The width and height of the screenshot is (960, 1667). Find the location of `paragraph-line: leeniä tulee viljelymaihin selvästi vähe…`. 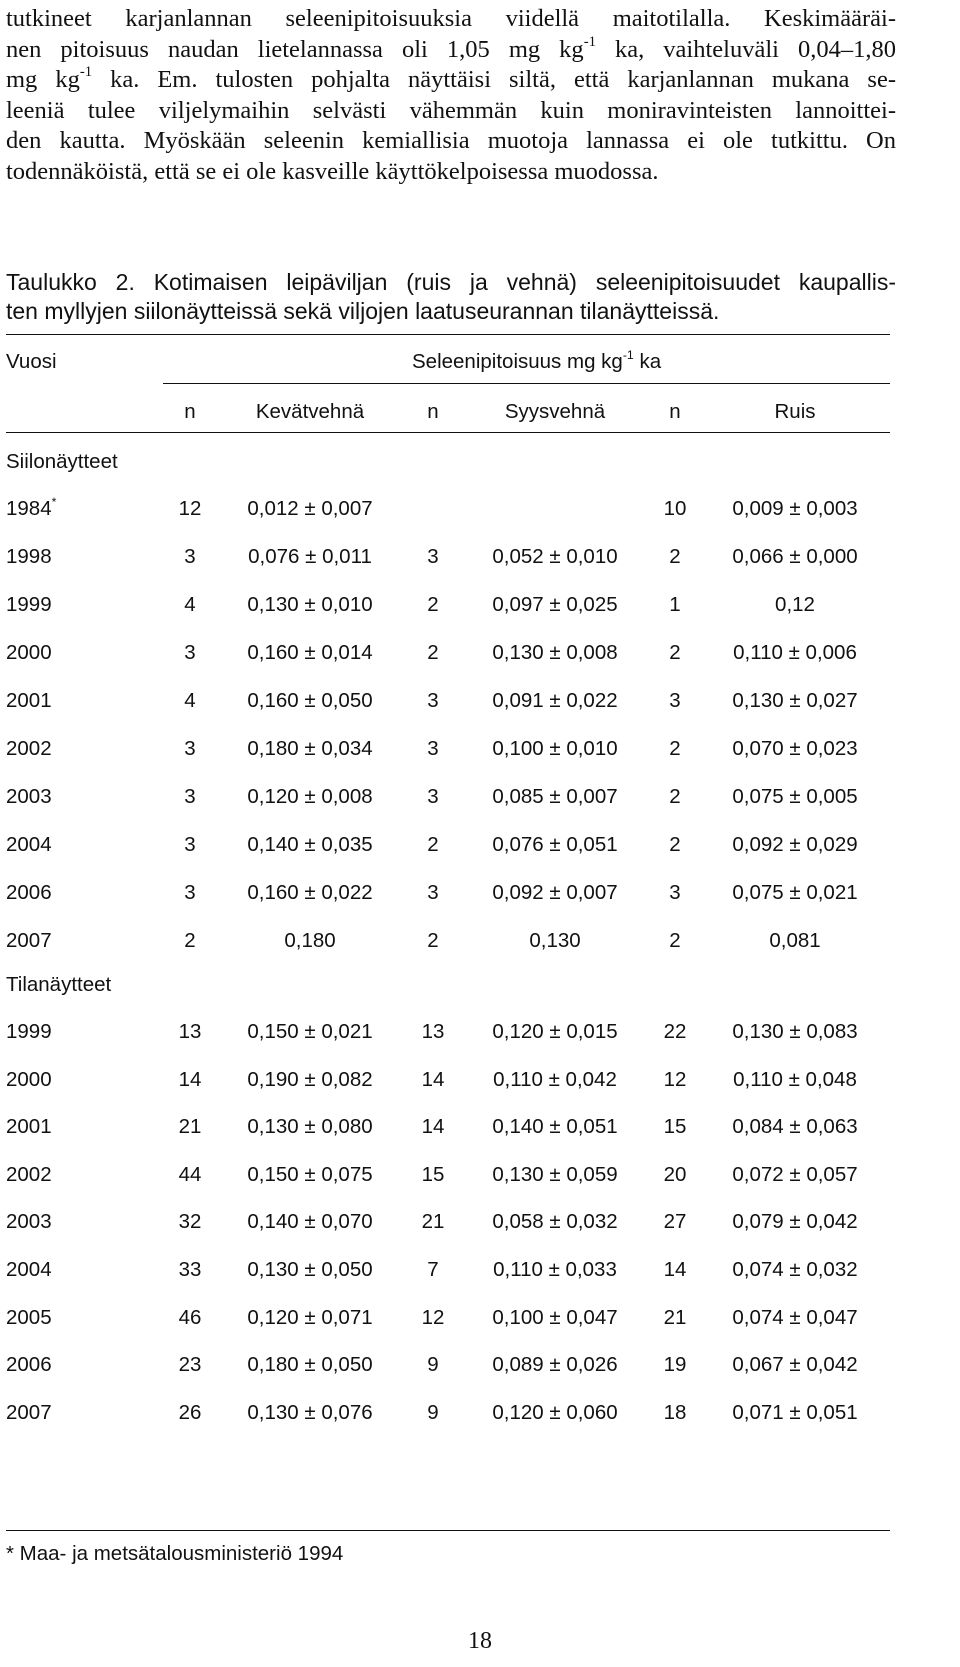

paragraph-line: leeniä tulee viljelymaihin selvästi vähe… is located at coordinates (451, 110).